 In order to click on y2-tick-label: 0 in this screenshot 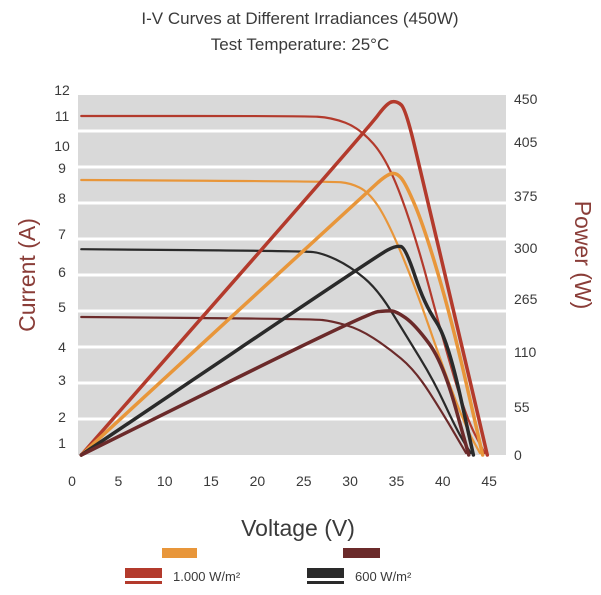, I will do `click(518, 455)`.